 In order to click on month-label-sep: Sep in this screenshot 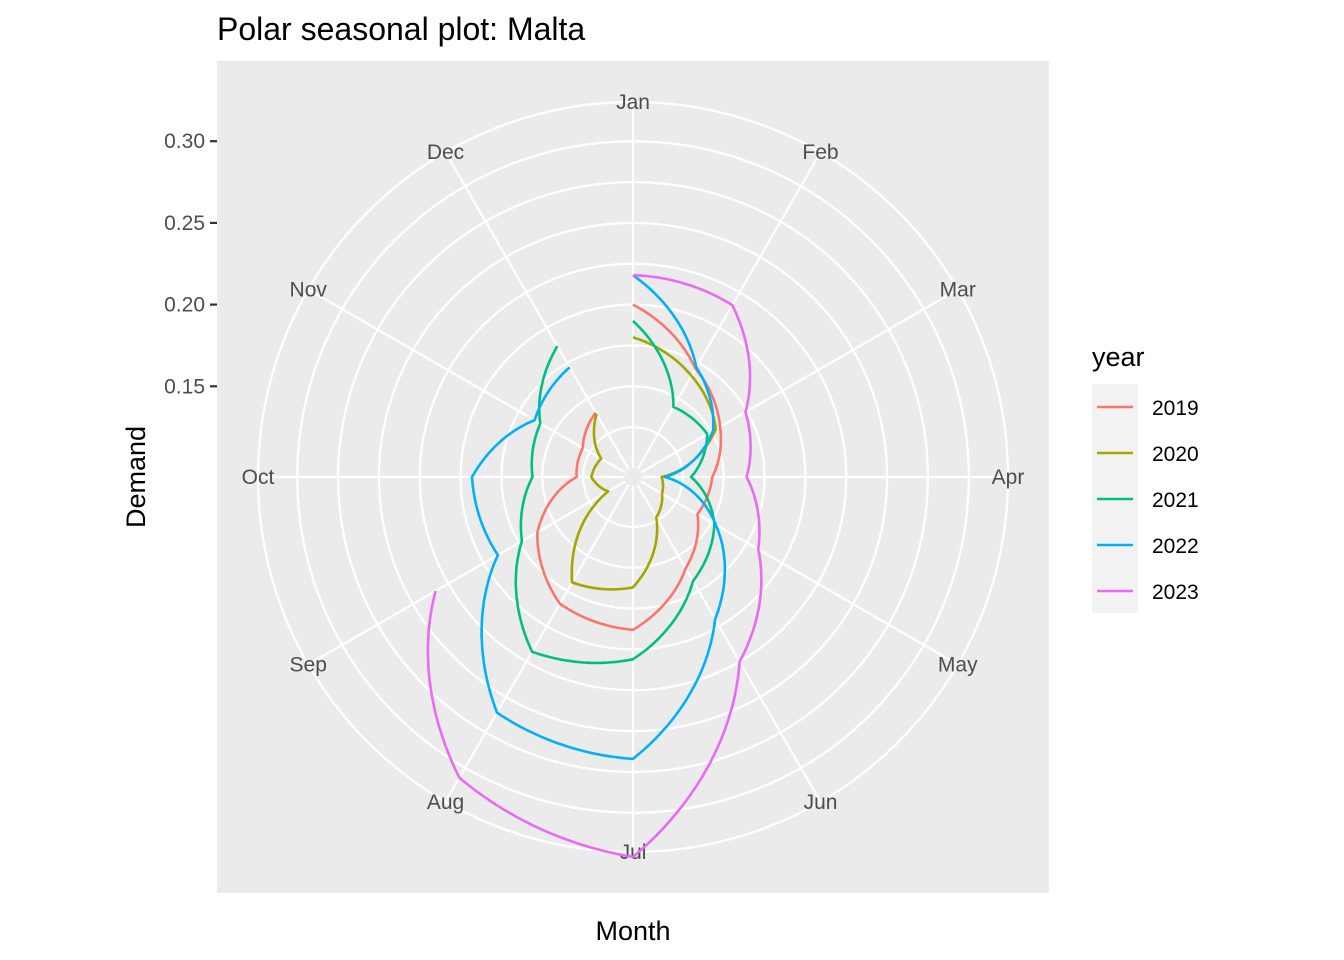, I will do `click(308, 665)`.